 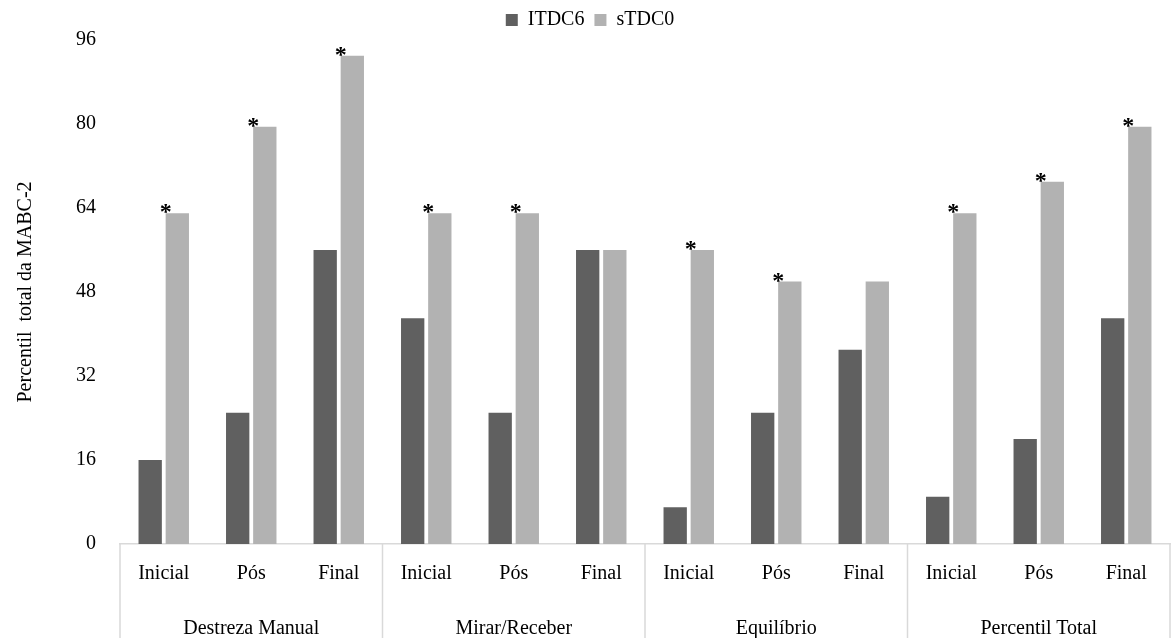 What do you see at coordinates (251, 627) in the screenshot?
I see `text: Destreza Manual` at bounding box center [251, 627].